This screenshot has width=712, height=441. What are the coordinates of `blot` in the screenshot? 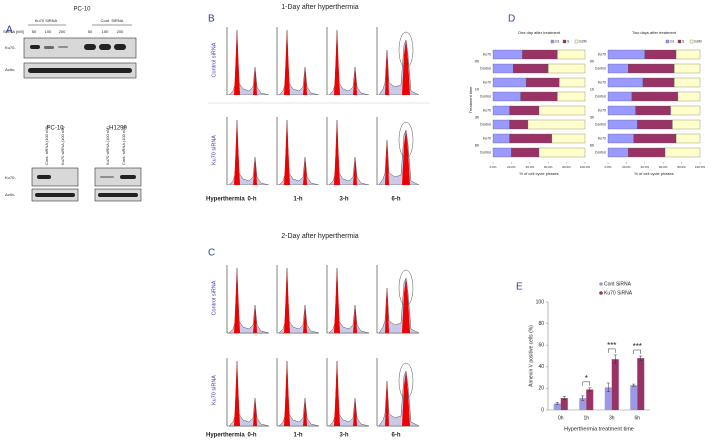 It's located at (80, 48).